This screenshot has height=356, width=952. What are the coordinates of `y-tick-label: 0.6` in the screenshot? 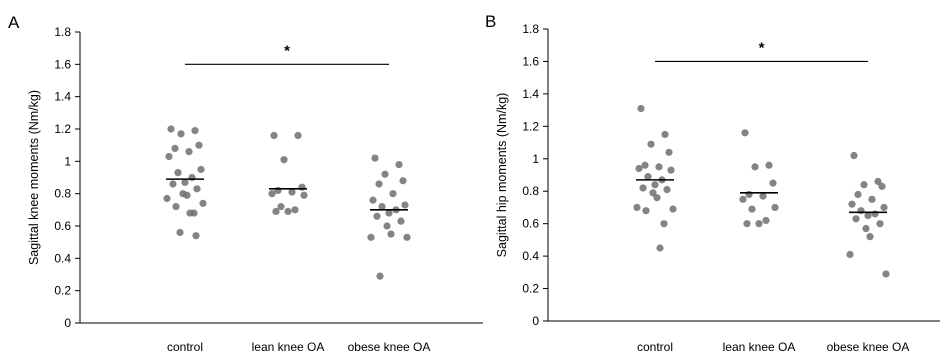 It's located at (530, 224).